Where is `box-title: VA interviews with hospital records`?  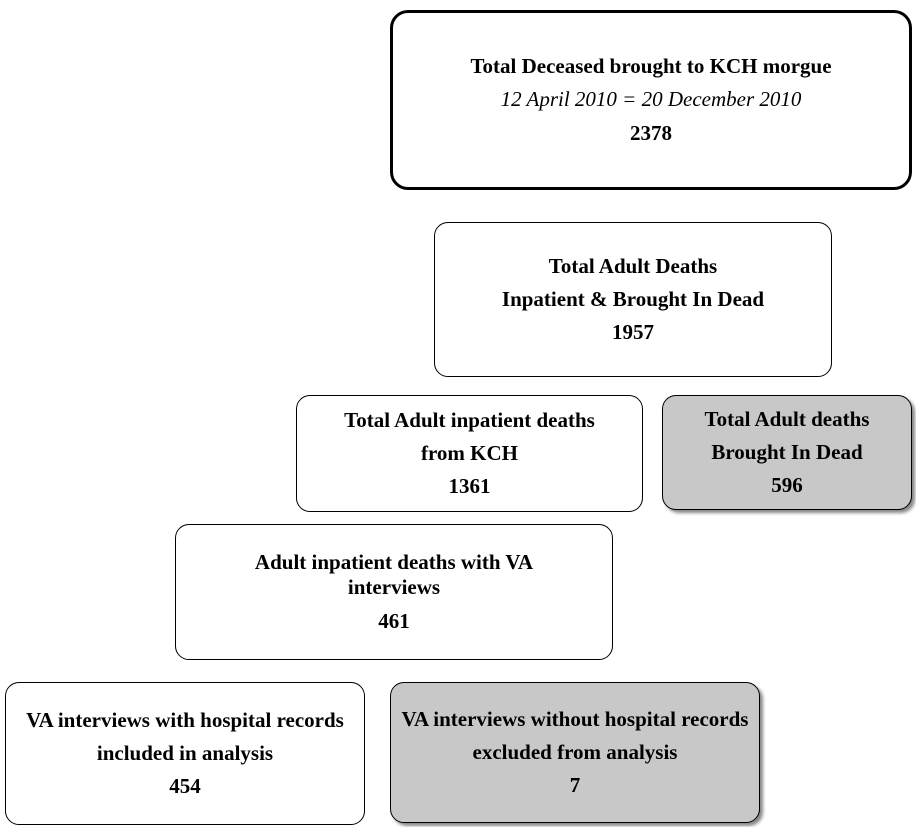 box-title: VA interviews with hospital records is located at coordinates (185, 719).